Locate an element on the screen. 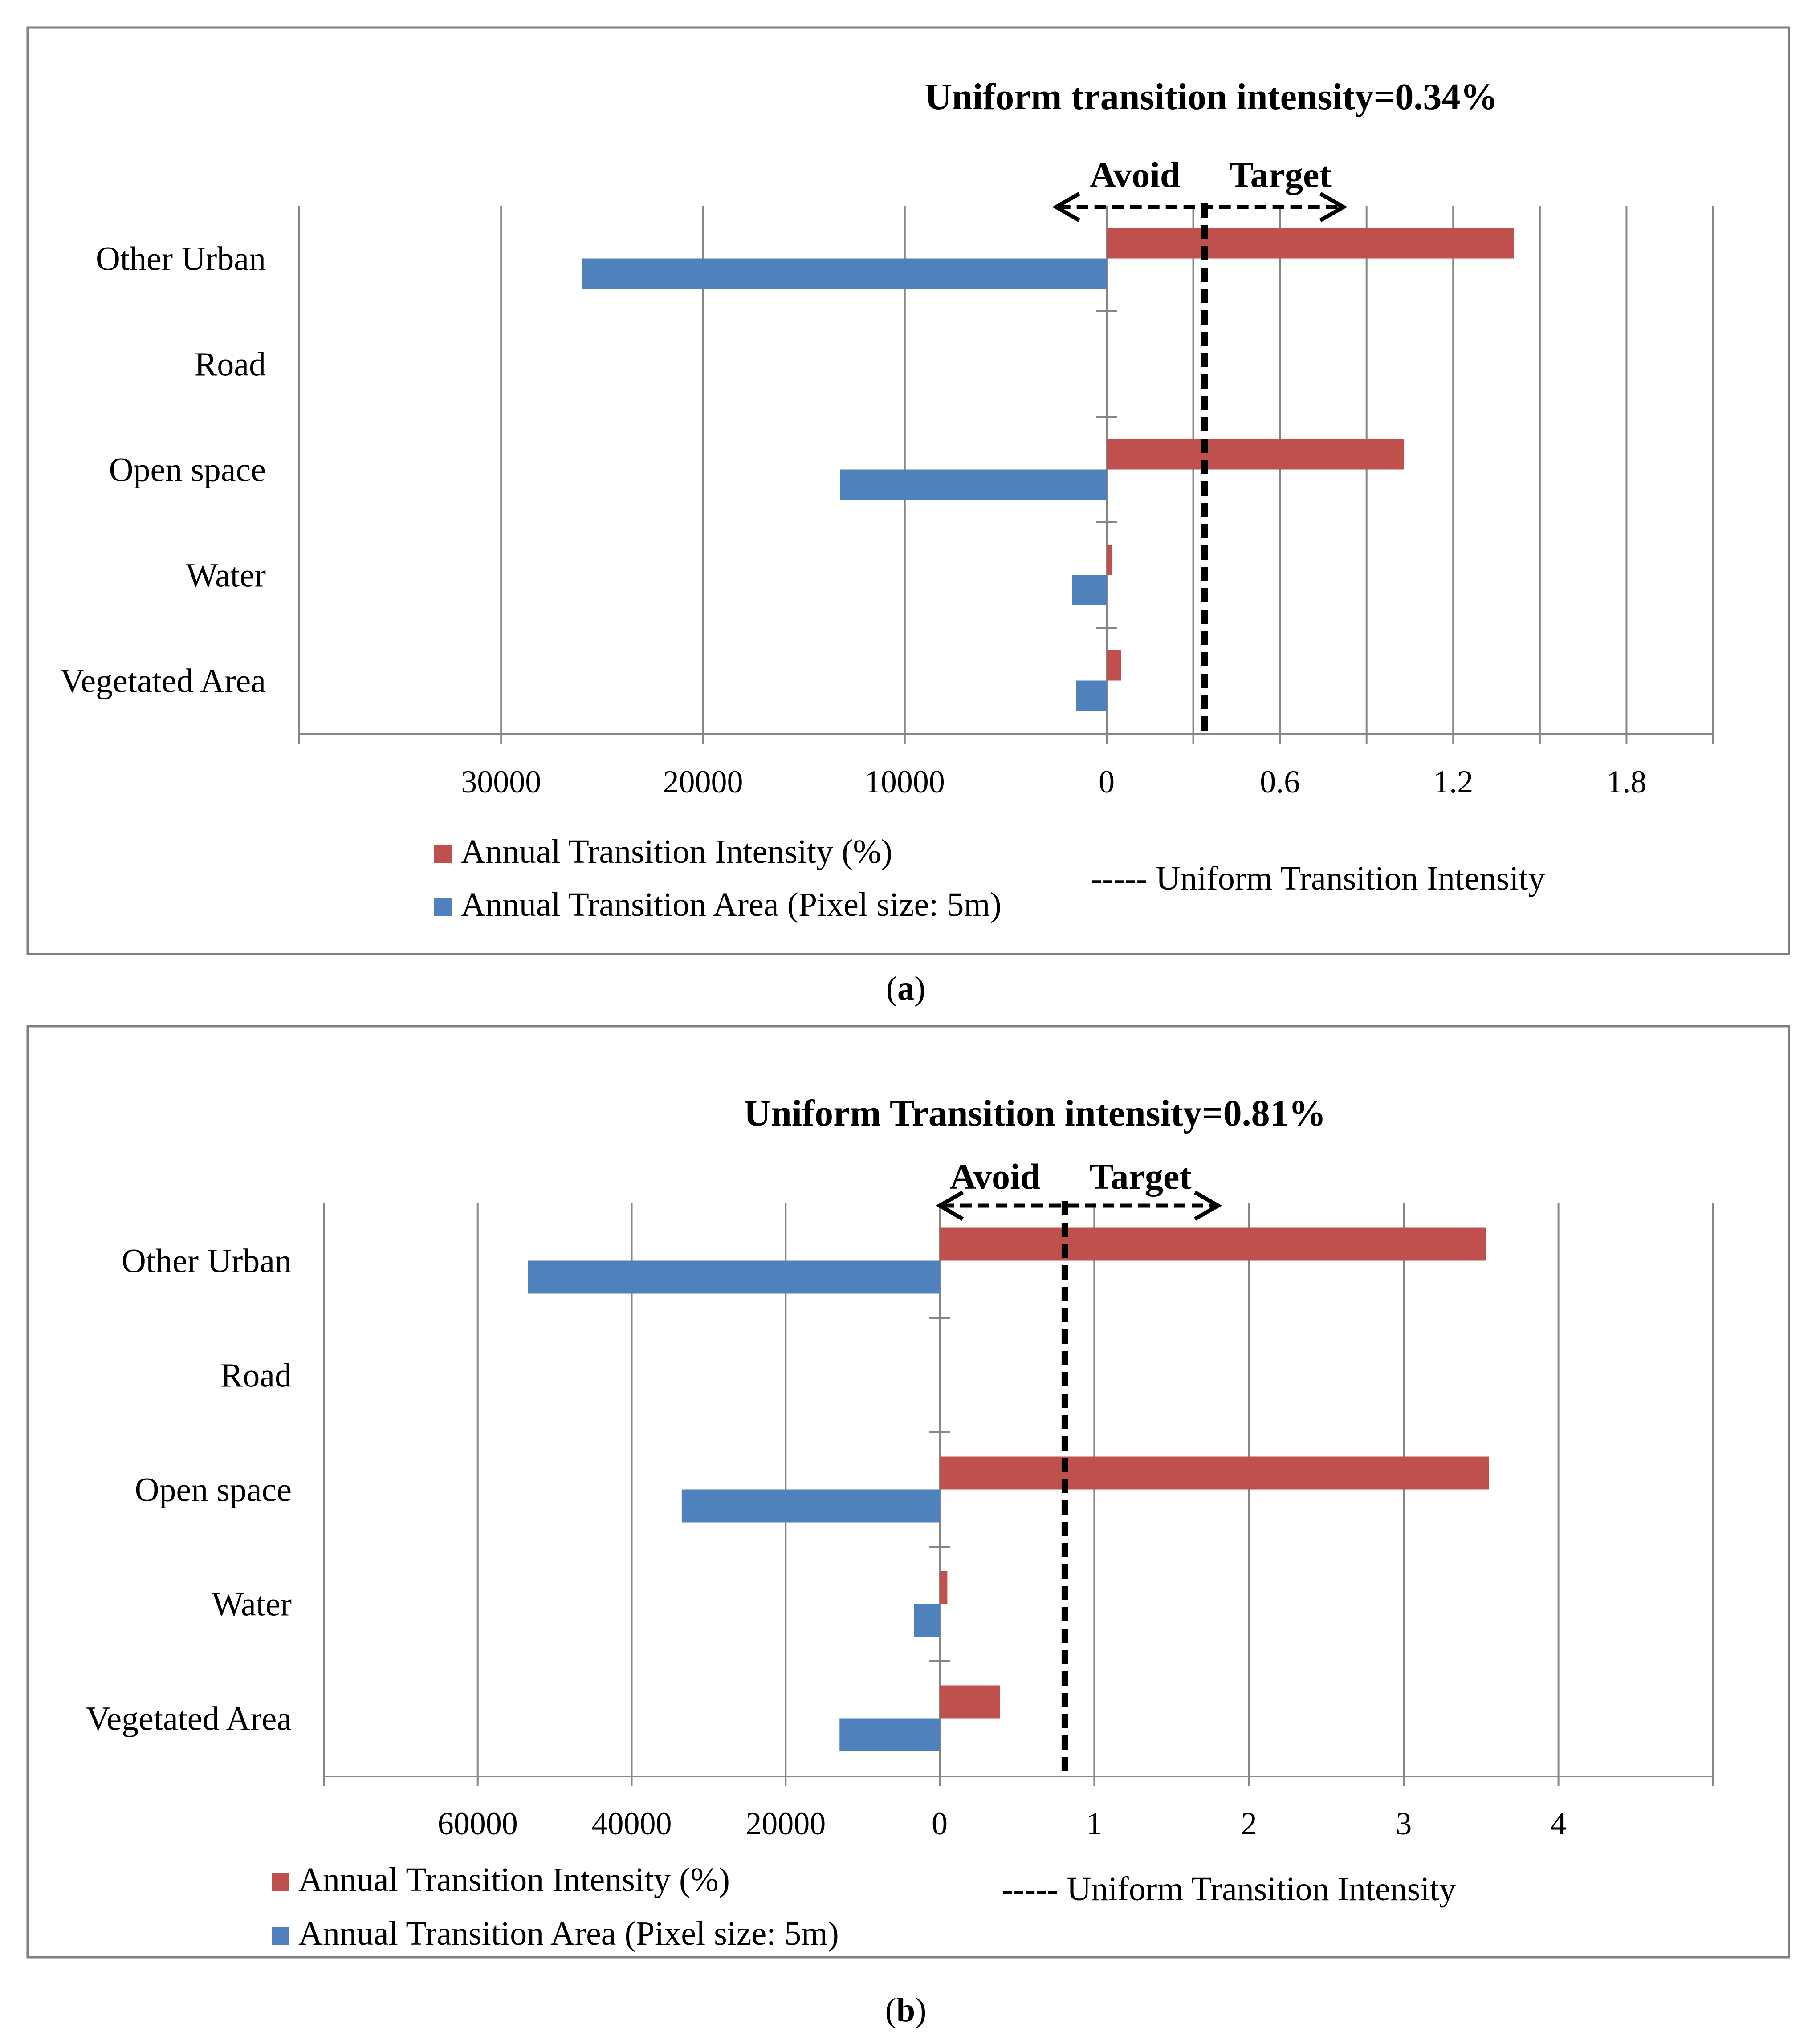 This screenshot has height=2044, width=1812. category-label-a: Other Urban is located at coordinates (181, 259).